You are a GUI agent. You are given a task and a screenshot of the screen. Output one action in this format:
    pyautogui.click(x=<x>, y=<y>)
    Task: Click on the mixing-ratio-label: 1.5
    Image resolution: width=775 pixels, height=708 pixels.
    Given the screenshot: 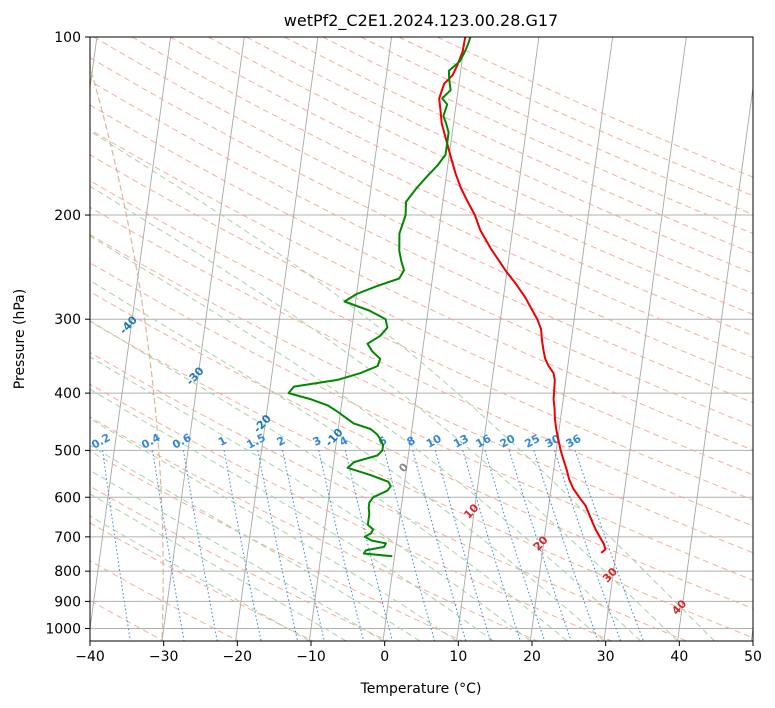 What is the action you would take?
    pyautogui.click(x=255, y=441)
    